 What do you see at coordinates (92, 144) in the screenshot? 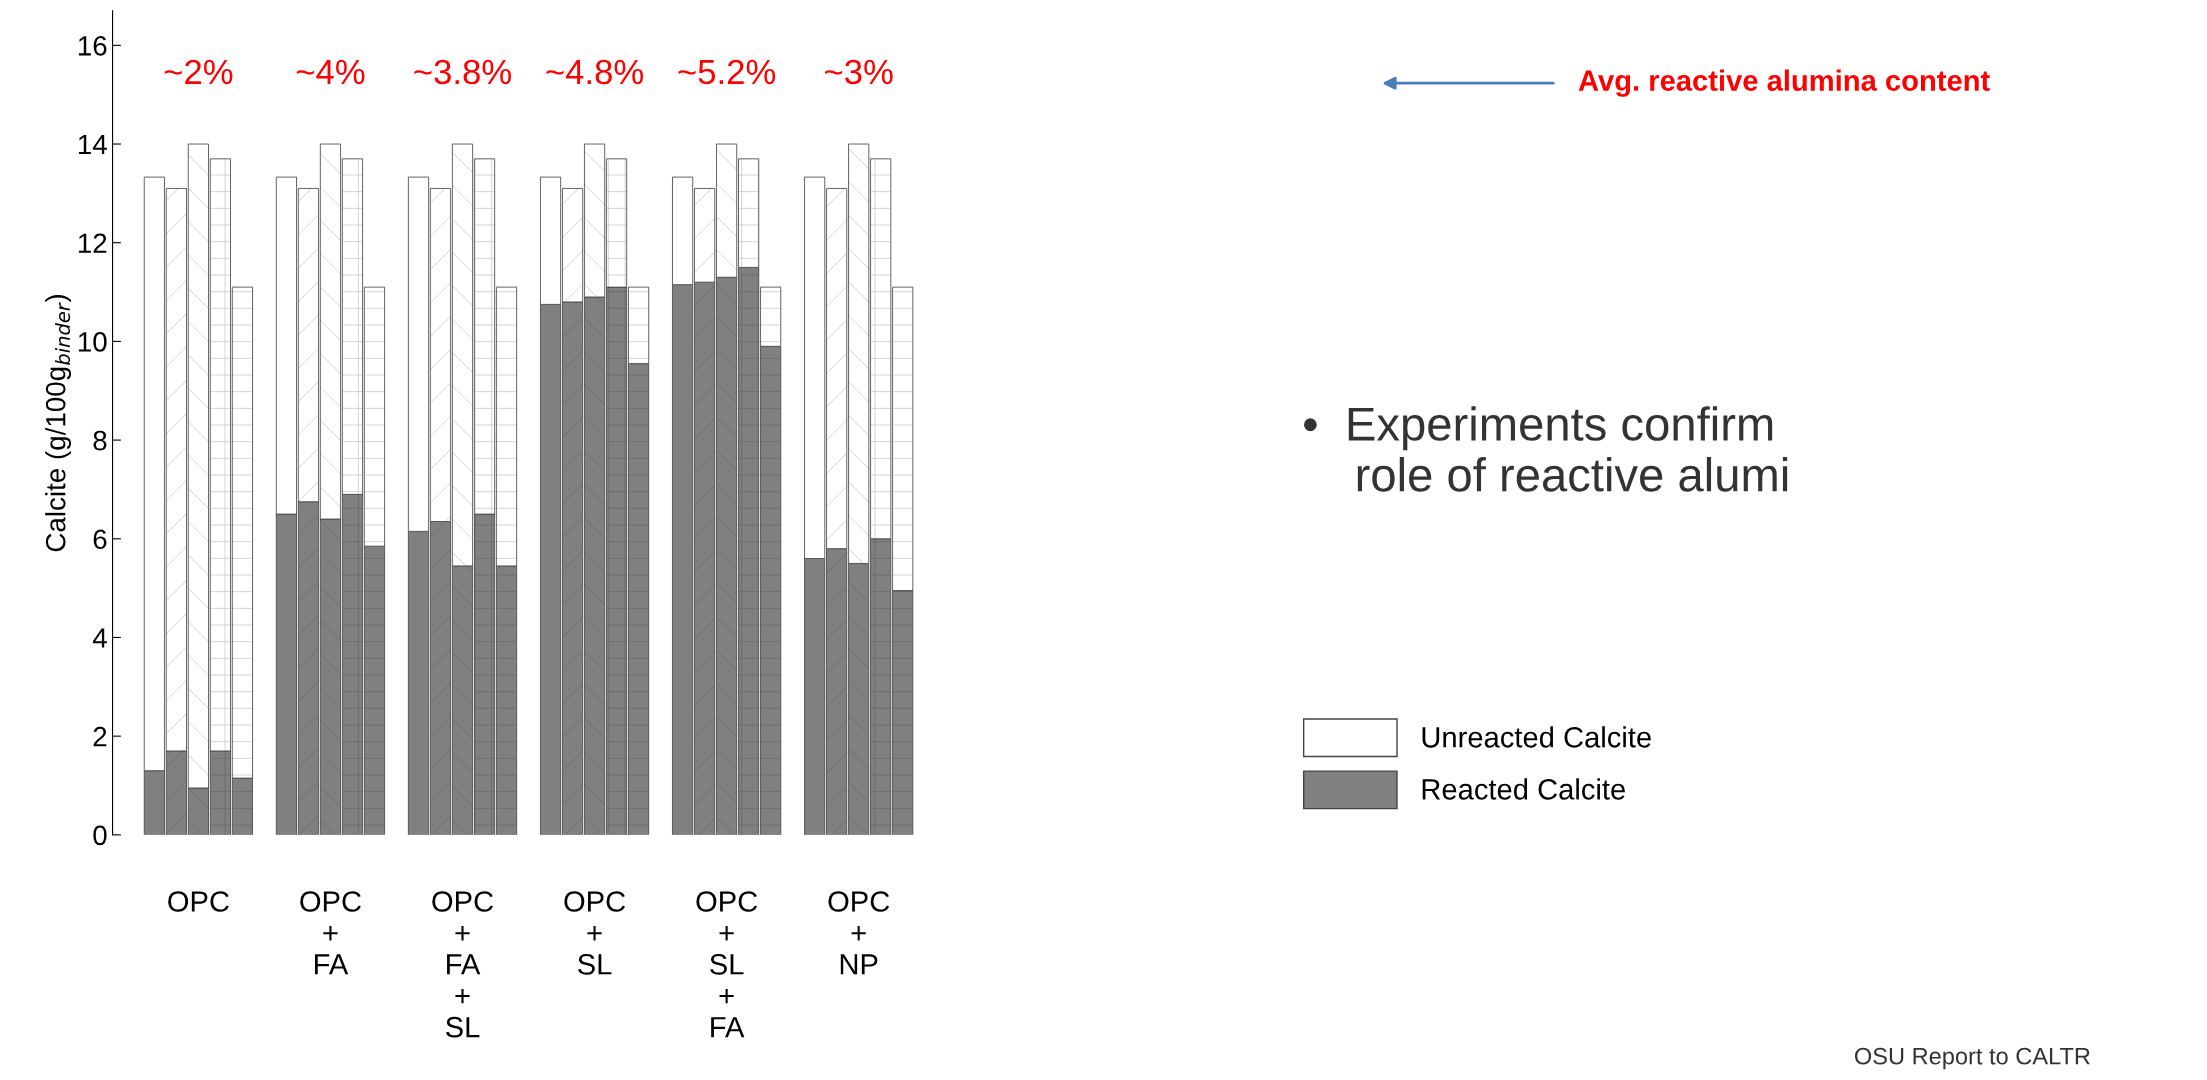
I see `y-tick-label: 14` at bounding box center [92, 144].